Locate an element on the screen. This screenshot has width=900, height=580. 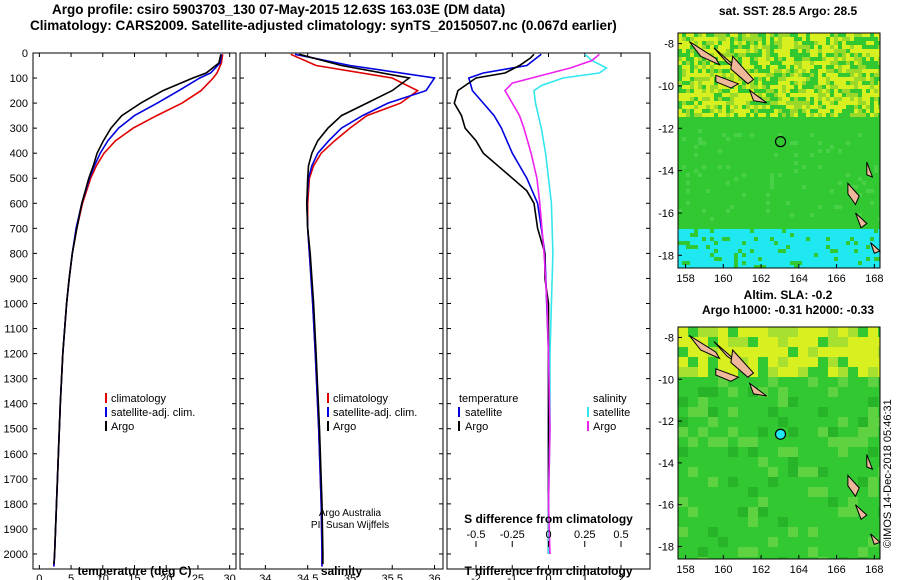
x-tick-label: 0 is located at coordinates (548, 576).